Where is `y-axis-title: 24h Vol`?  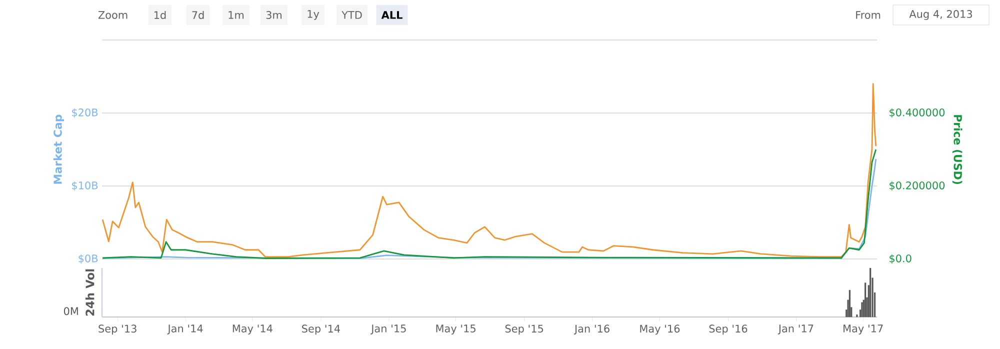 y-axis-title: 24h Vol is located at coordinates (89, 292).